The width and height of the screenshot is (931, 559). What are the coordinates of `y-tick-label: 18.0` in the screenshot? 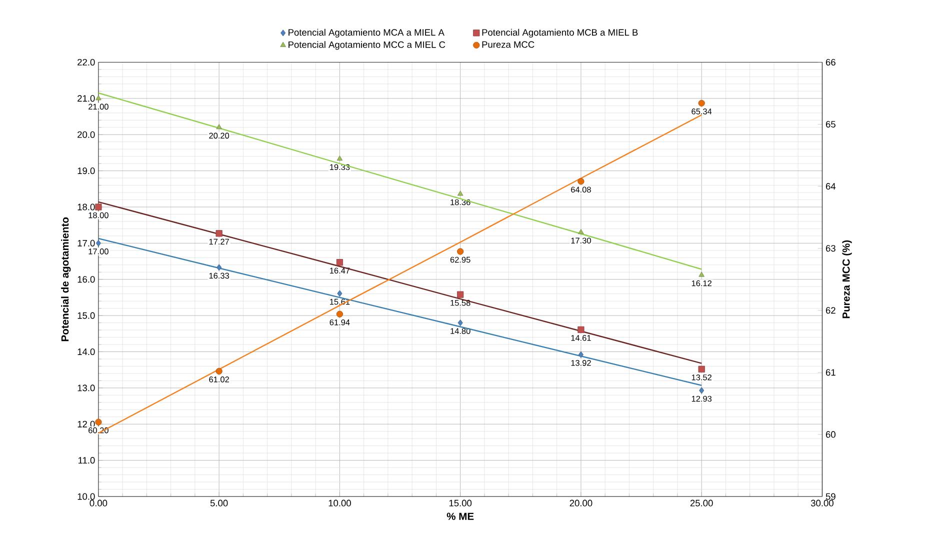 It's located at (86, 207).